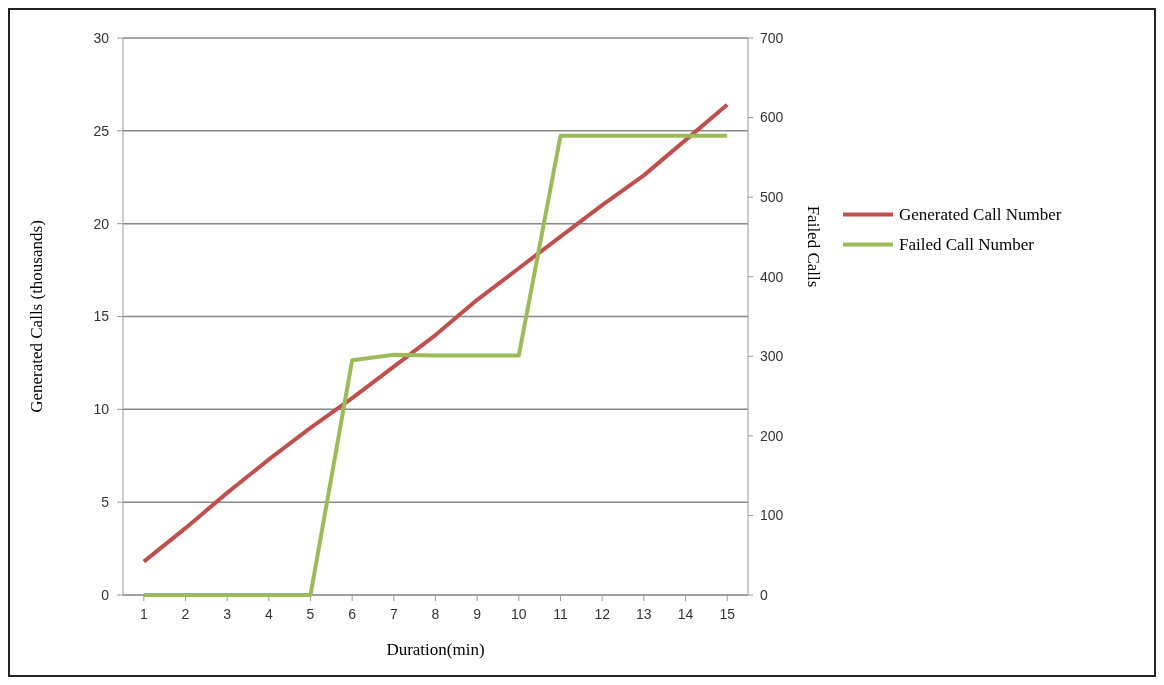 The height and width of the screenshot is (685, 1164). Describe the element at coordinates (36, 316) in the screenshot. I see `y-axis-title: Generated Calls (thousands)` at that location.